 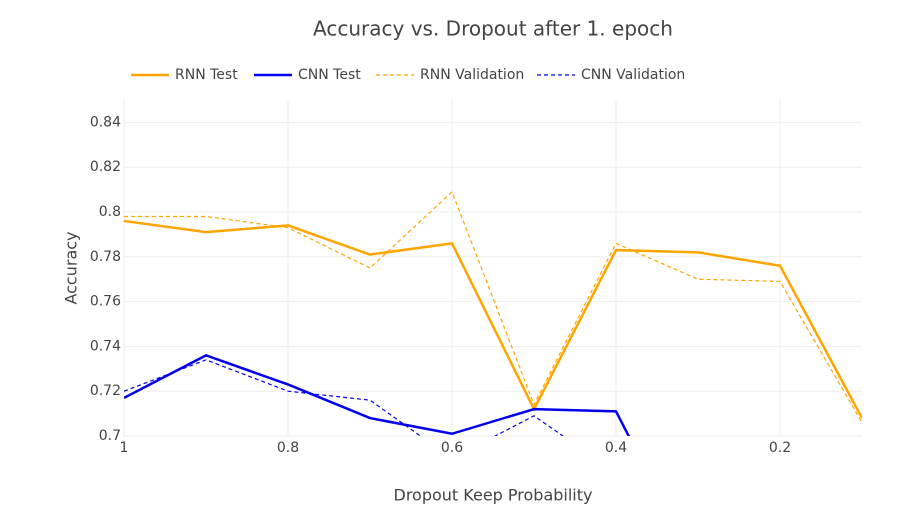 What do you see at coordinates (329, 75) in the screenshot?
I see `legend-label: CNN Test` at bounding box center [329, 75].